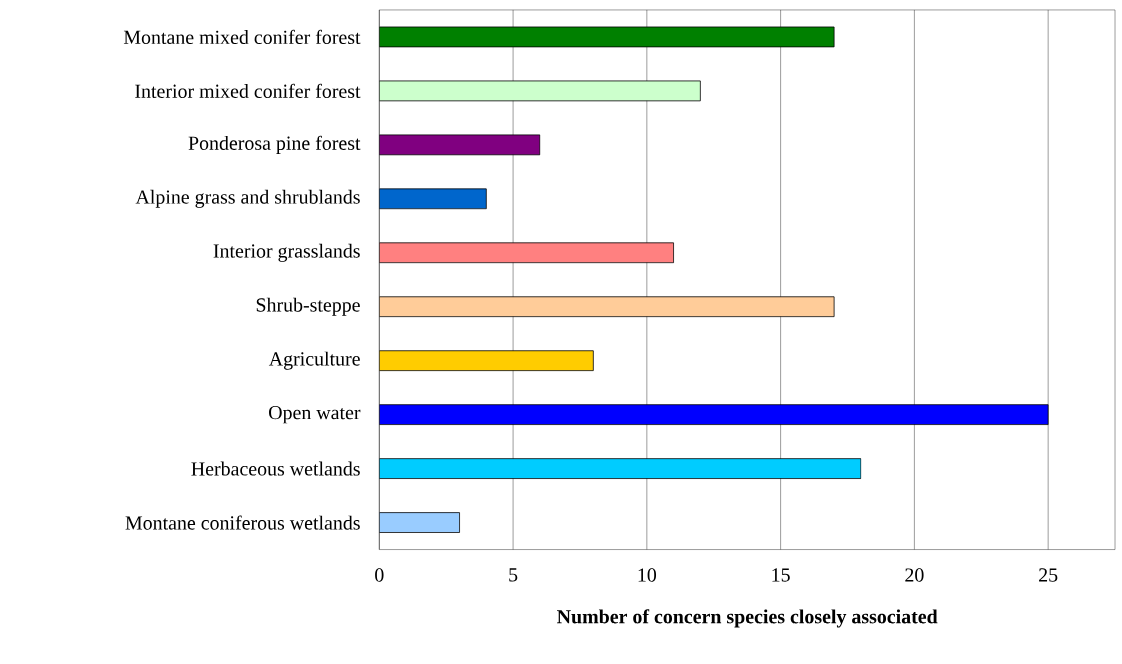 The height and width of the screenshot is (664, 1122). I want to click on x-tick-label: 25, so click(1048, 575).